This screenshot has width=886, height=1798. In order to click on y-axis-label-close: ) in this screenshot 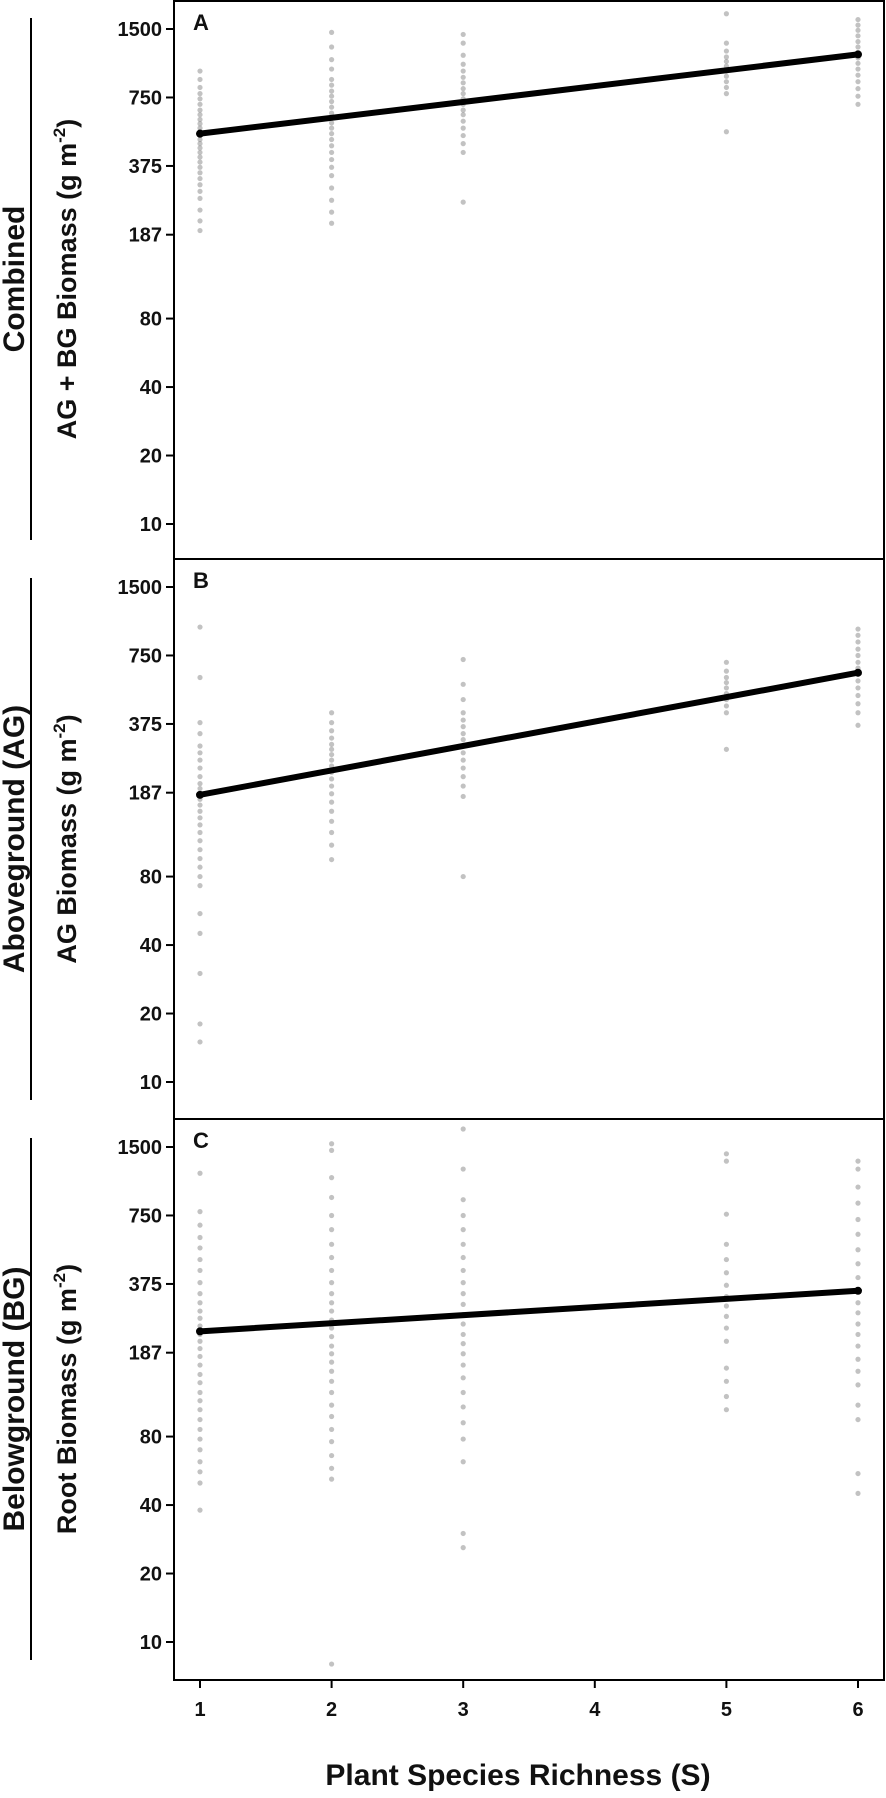, I will do `click(67, 1268)`.